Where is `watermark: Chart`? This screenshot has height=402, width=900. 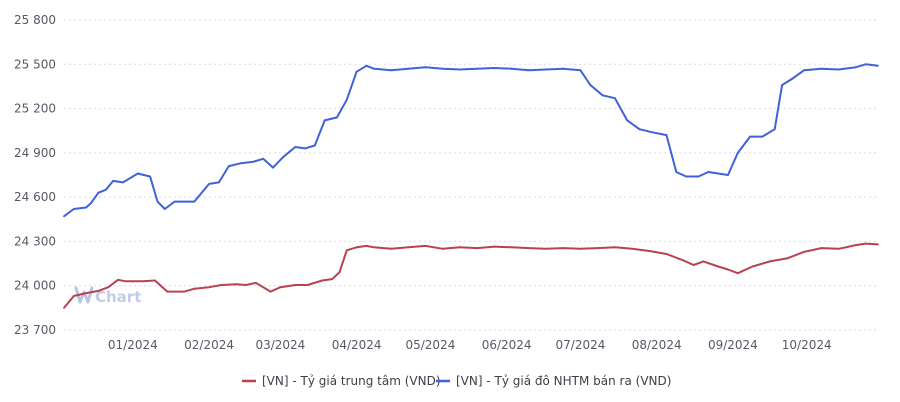
watermark: Chart is located at coordinates (107, 296).